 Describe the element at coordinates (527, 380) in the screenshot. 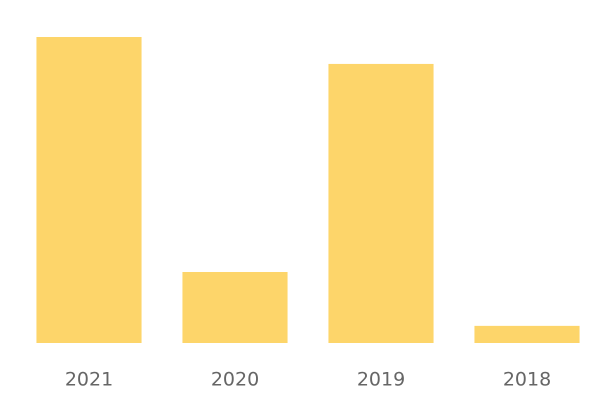

I see `x-tick-label: 2018` at that location.